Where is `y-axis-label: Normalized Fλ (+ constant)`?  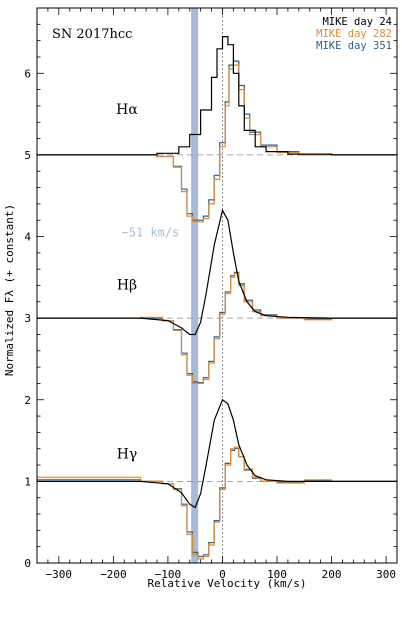
y-axis-label: Normalized Fλ (+ constant) is located at coordinates (9, 290).